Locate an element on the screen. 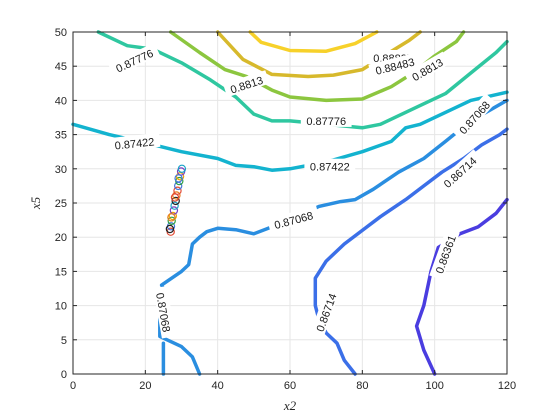  y-tick-label: 5 is located at coordinates (64, 341).